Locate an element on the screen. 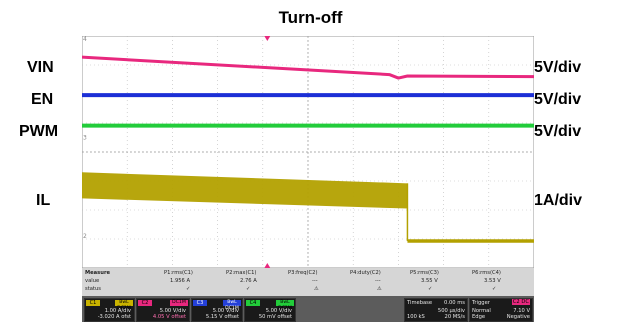  channel-offset: 4.05 V offset is located at coordinates (169, 317).